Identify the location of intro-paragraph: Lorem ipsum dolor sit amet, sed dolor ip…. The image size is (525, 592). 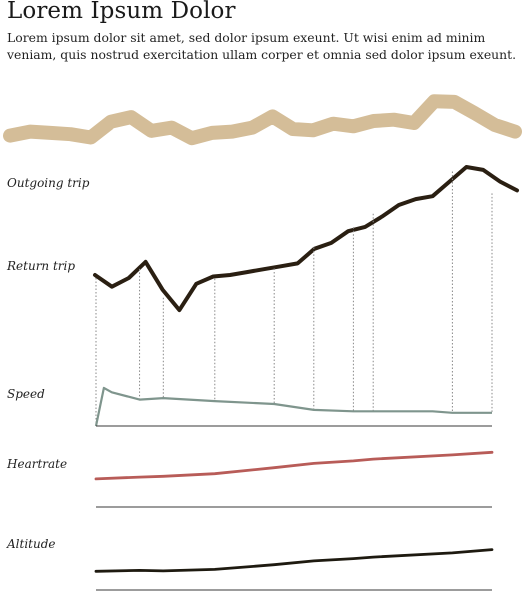
(262, 46).